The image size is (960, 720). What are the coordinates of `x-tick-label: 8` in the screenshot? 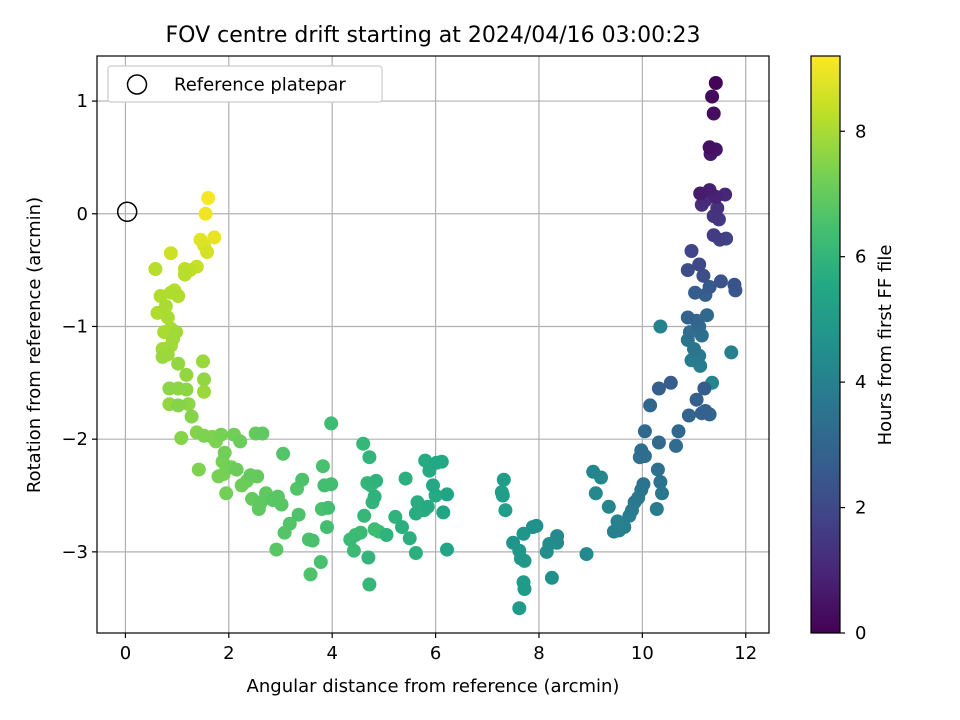 It's located at (538, 653).